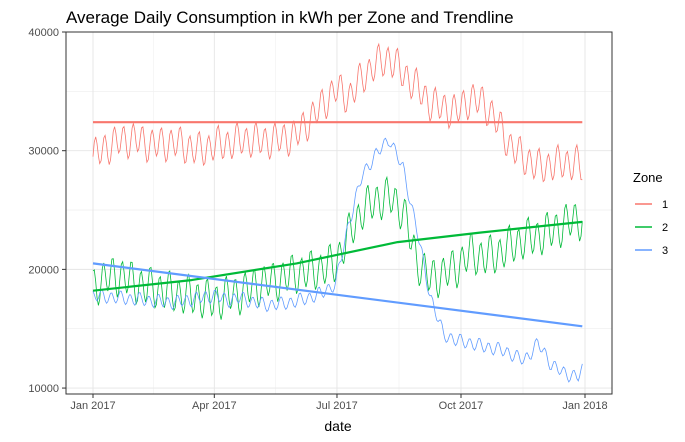 The image size is (685, 442). I want to click on legend-label-zone-3: 3, so click(665, 251).